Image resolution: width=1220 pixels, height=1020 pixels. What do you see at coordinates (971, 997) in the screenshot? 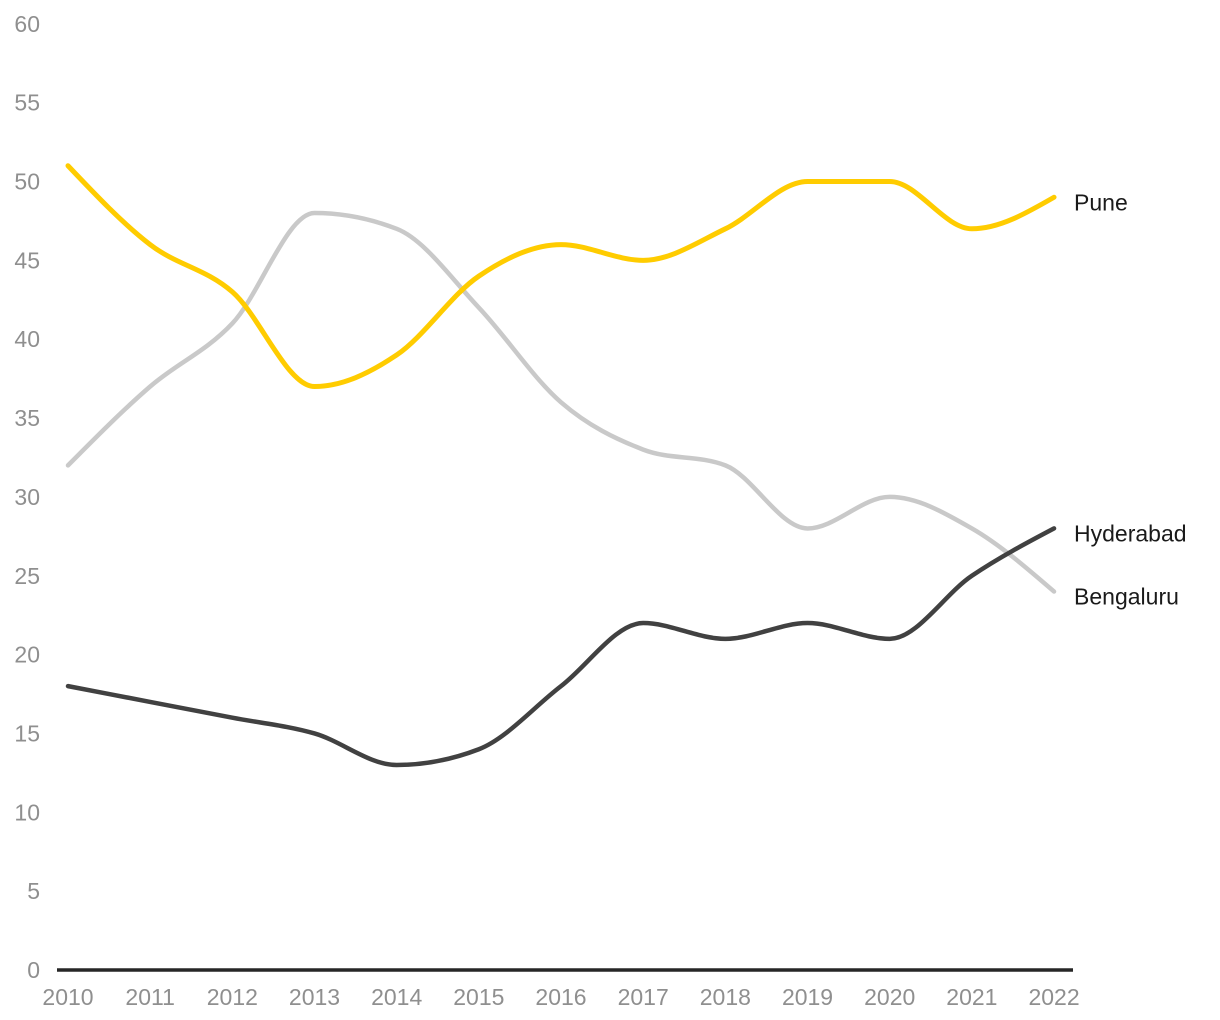
I see `x-tick-label: 2021` at bounding box center [971, 997].